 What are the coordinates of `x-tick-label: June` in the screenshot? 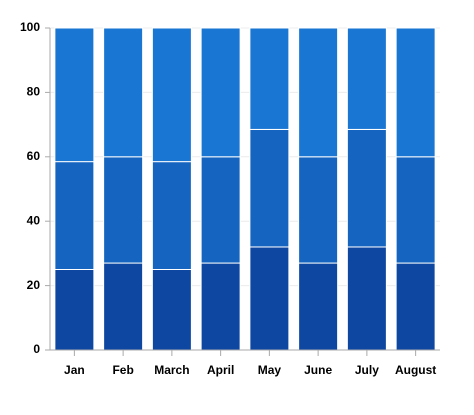 It's located at (318, 370).